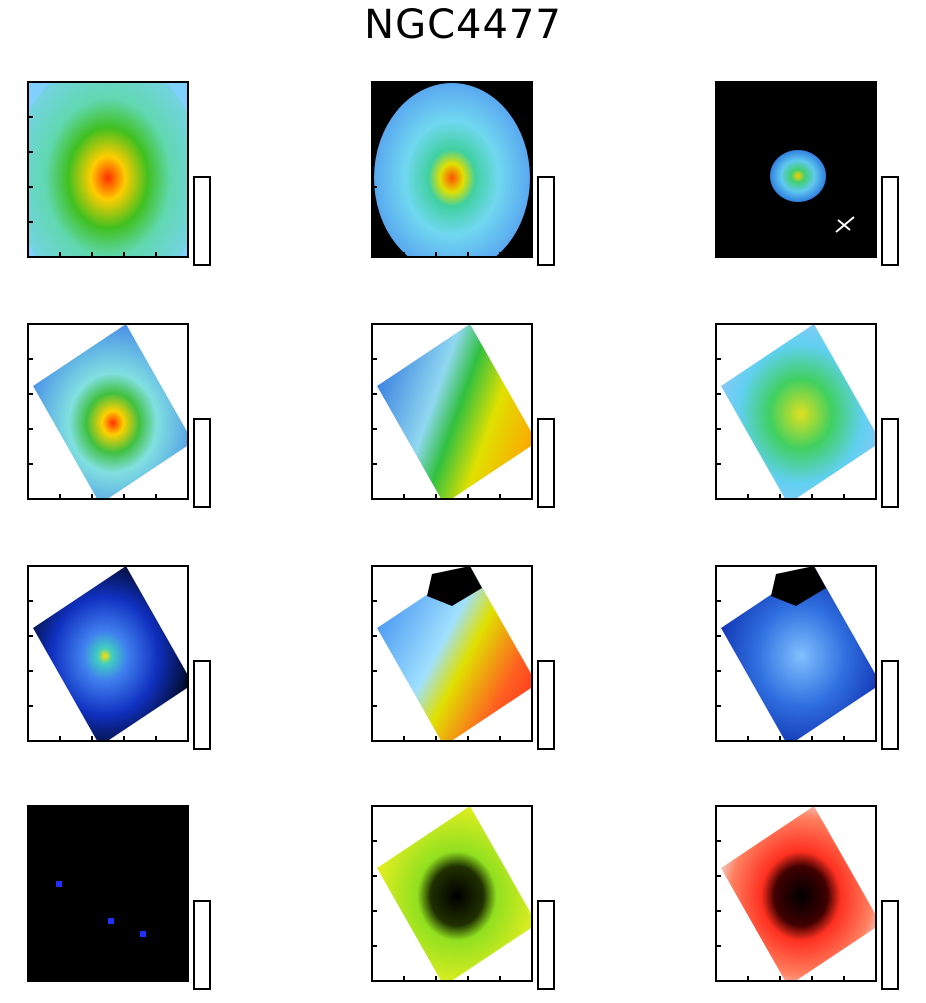 Image resolution: width=926 pixels, height=1003 pixels. What do you see at coordinates (463, 25) in the screenshot?
I see `figure-title: NGC4477` at bounding box center [463, 25].